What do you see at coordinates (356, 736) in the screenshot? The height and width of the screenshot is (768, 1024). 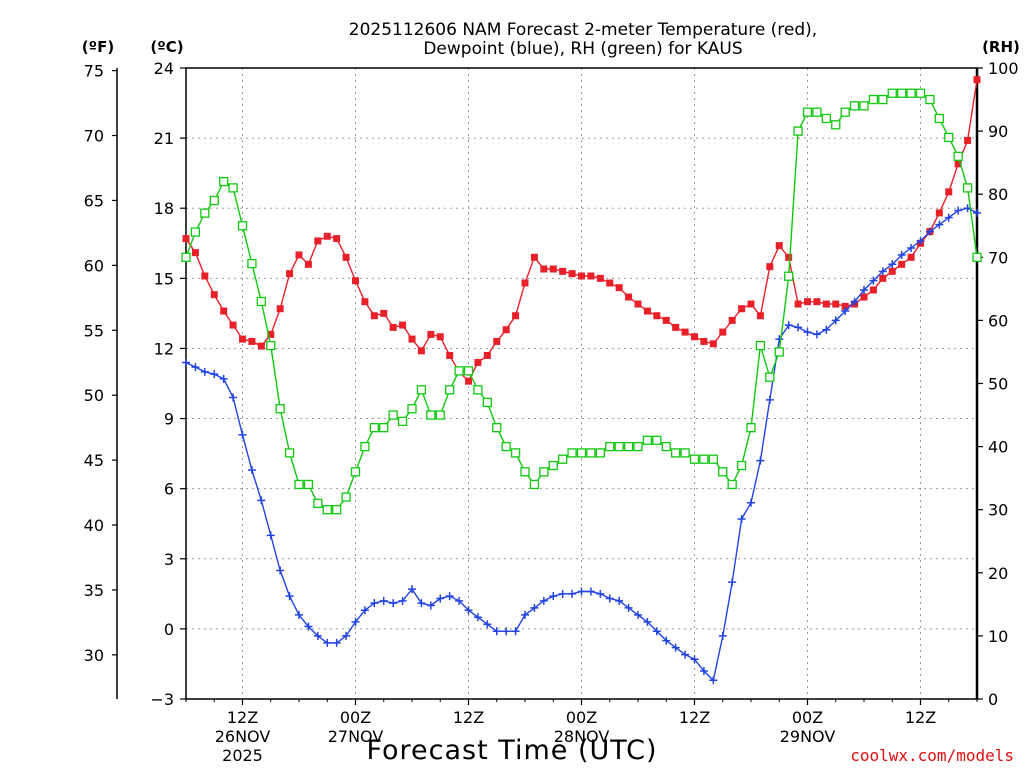 I see `x-tick-date-label: 27NOV` at bounding box center [356, 736].